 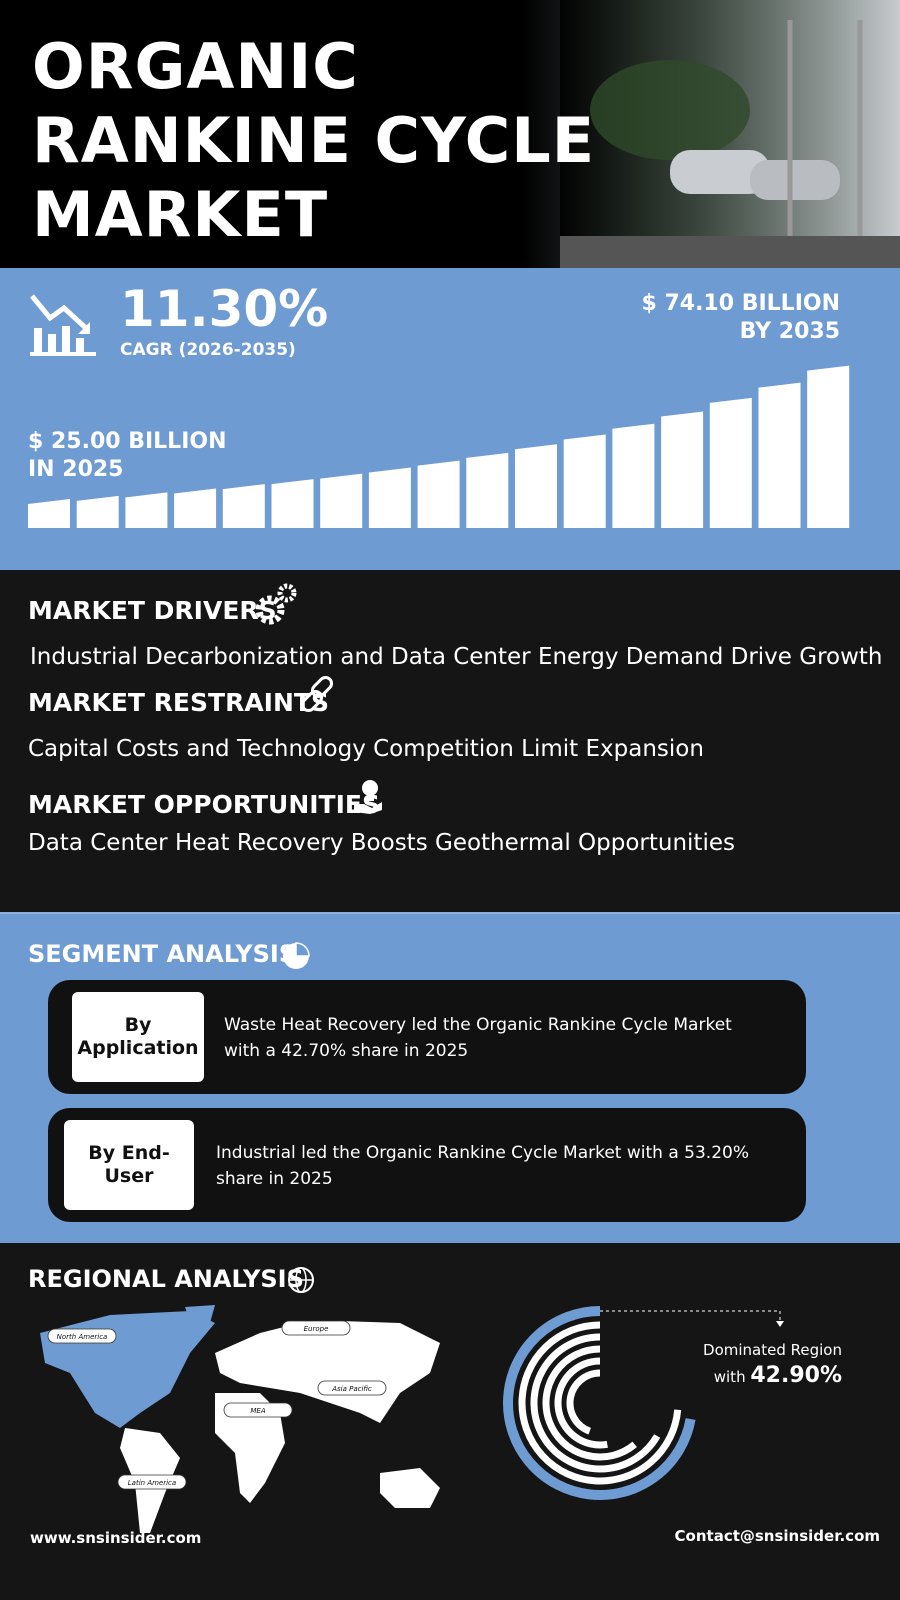 What do you see at coordinates (301, 1280) in the screenshot?
I see `globe-icon` at bounding box center [301, 1280].